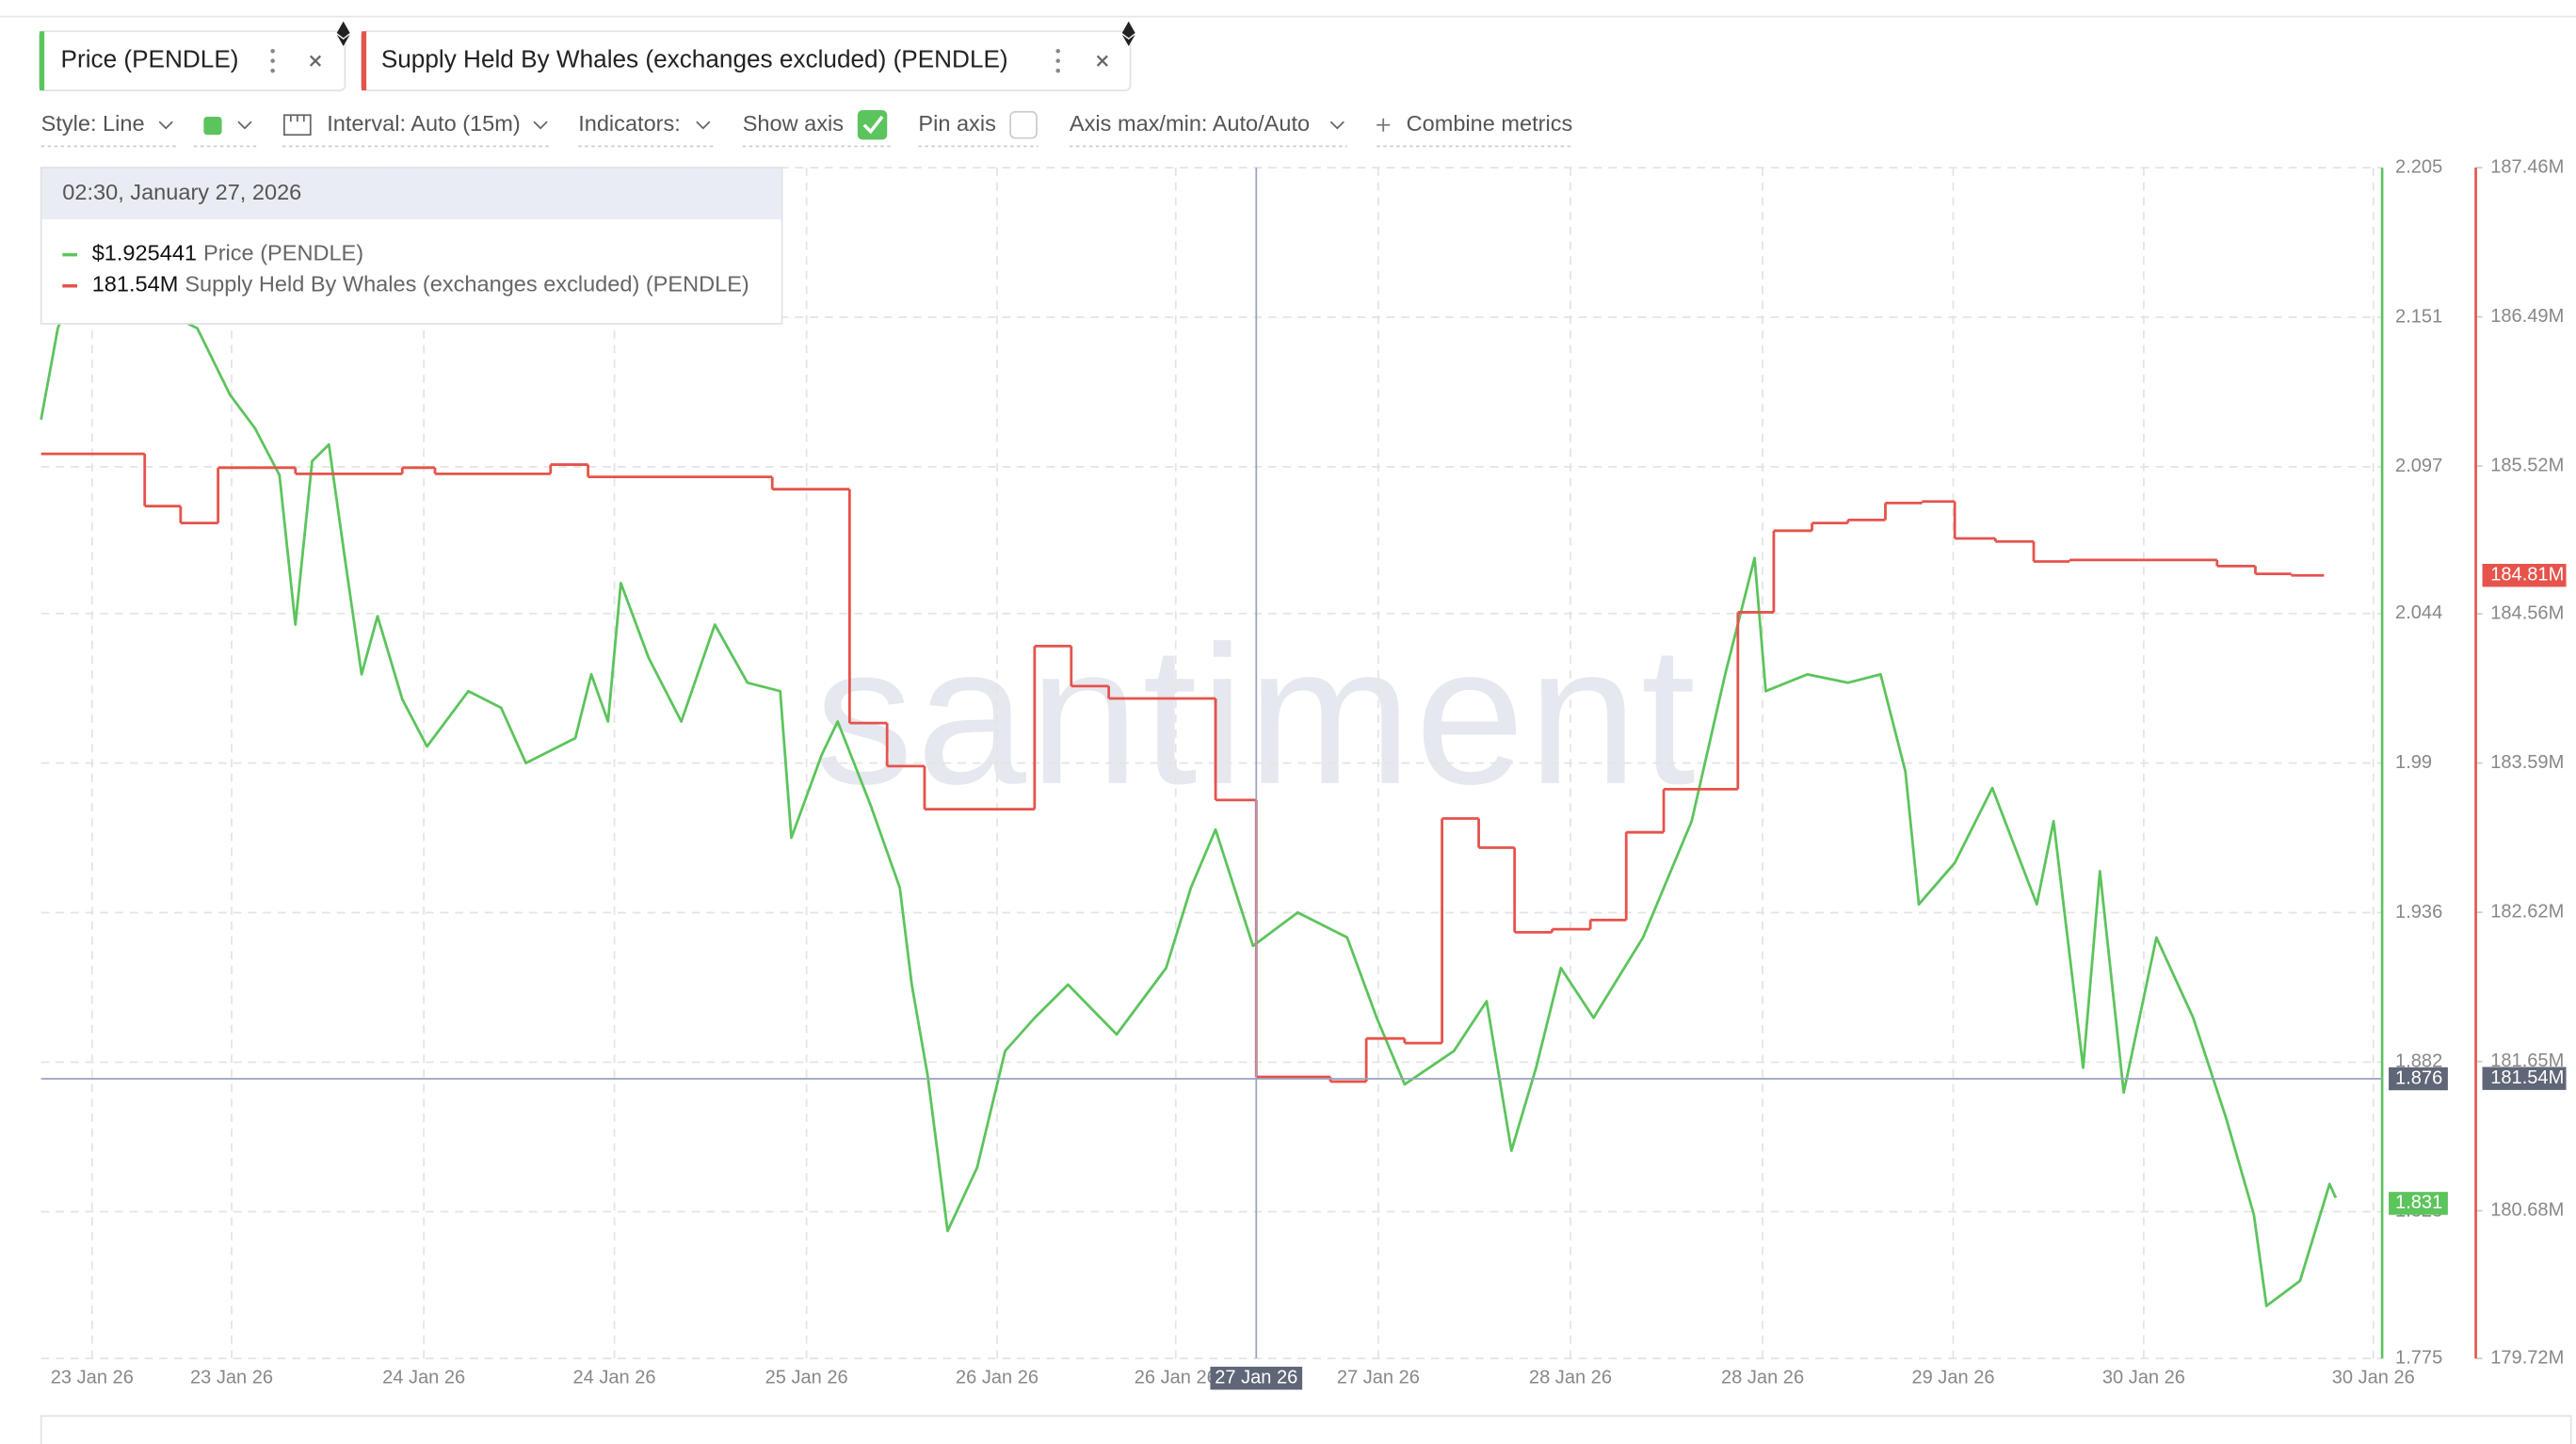  What do you see at coordinates (1190, 123) in the screenshot?
I see `axis-range-control: Axis max/min: Auto/Auto` at bounding box center [1190, 123].